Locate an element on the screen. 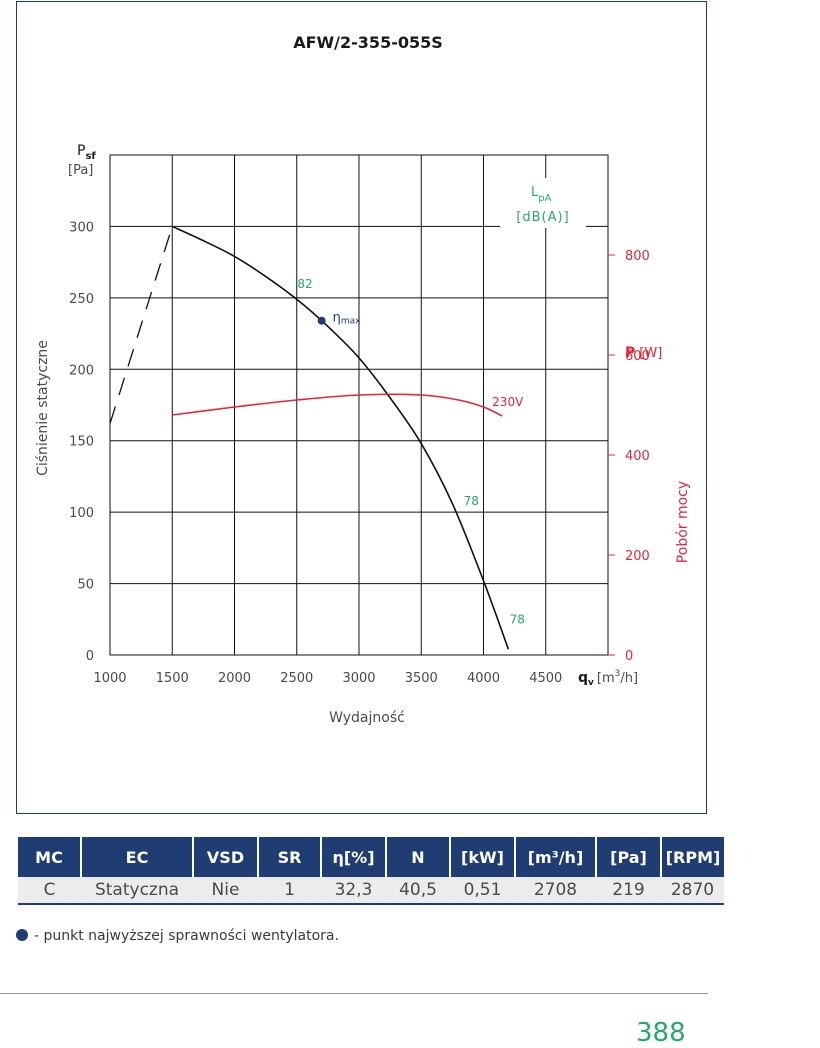 The width and height of the screenshot is (820, 1048). cell-sr: 1 is located at coordinates (289, 891).